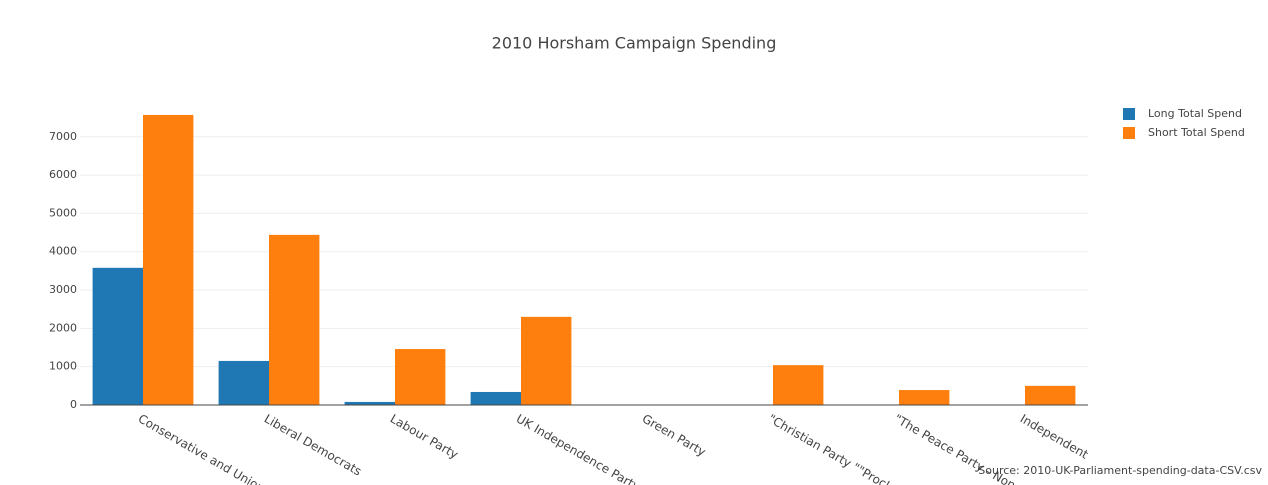 The height and width of the screenshot is (485, 1268). What do you see at coordinates (1195, 113) in the screenshot?
I see `legend-label: Long Total Spend` at bounding box center [1195, 113].